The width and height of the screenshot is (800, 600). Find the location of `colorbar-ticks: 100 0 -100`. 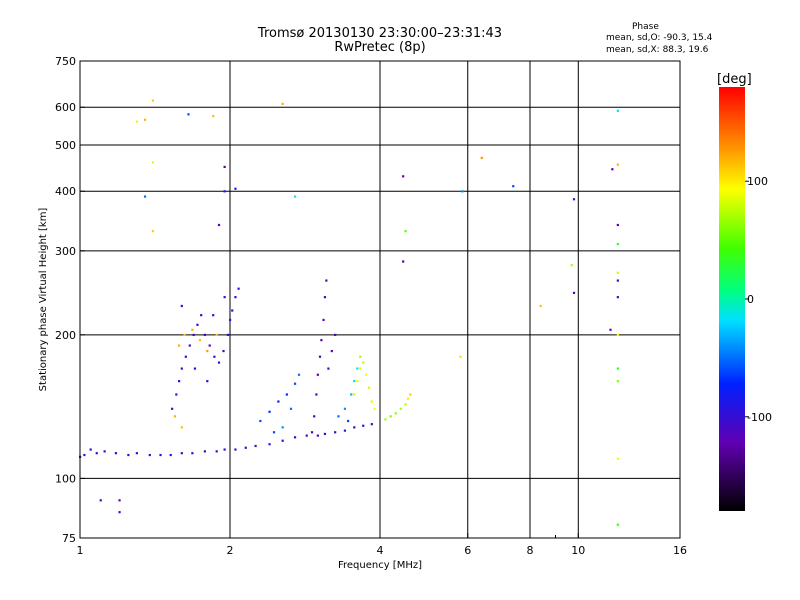

colorbar-ticks: 100 0 -100 is located at coordinates (758, 299).